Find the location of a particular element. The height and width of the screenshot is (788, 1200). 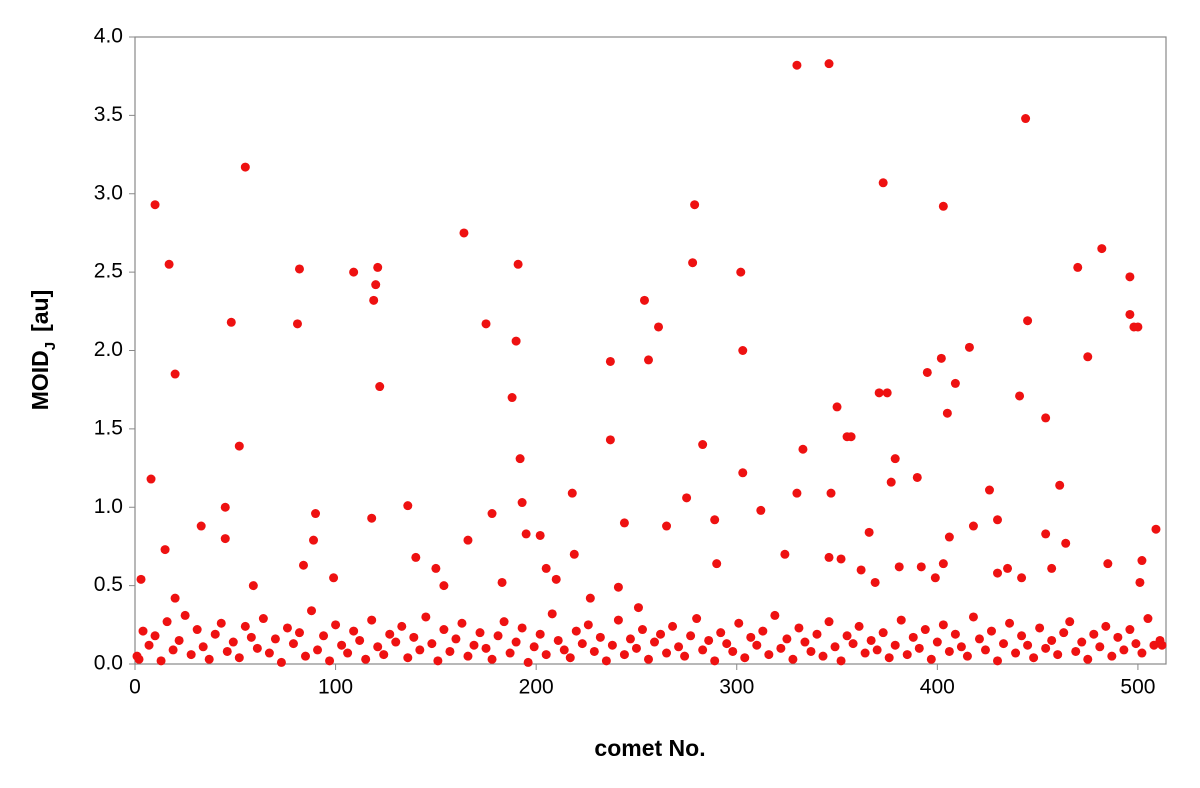

x-tick-label: 0 is located at coordinates (135, 687).